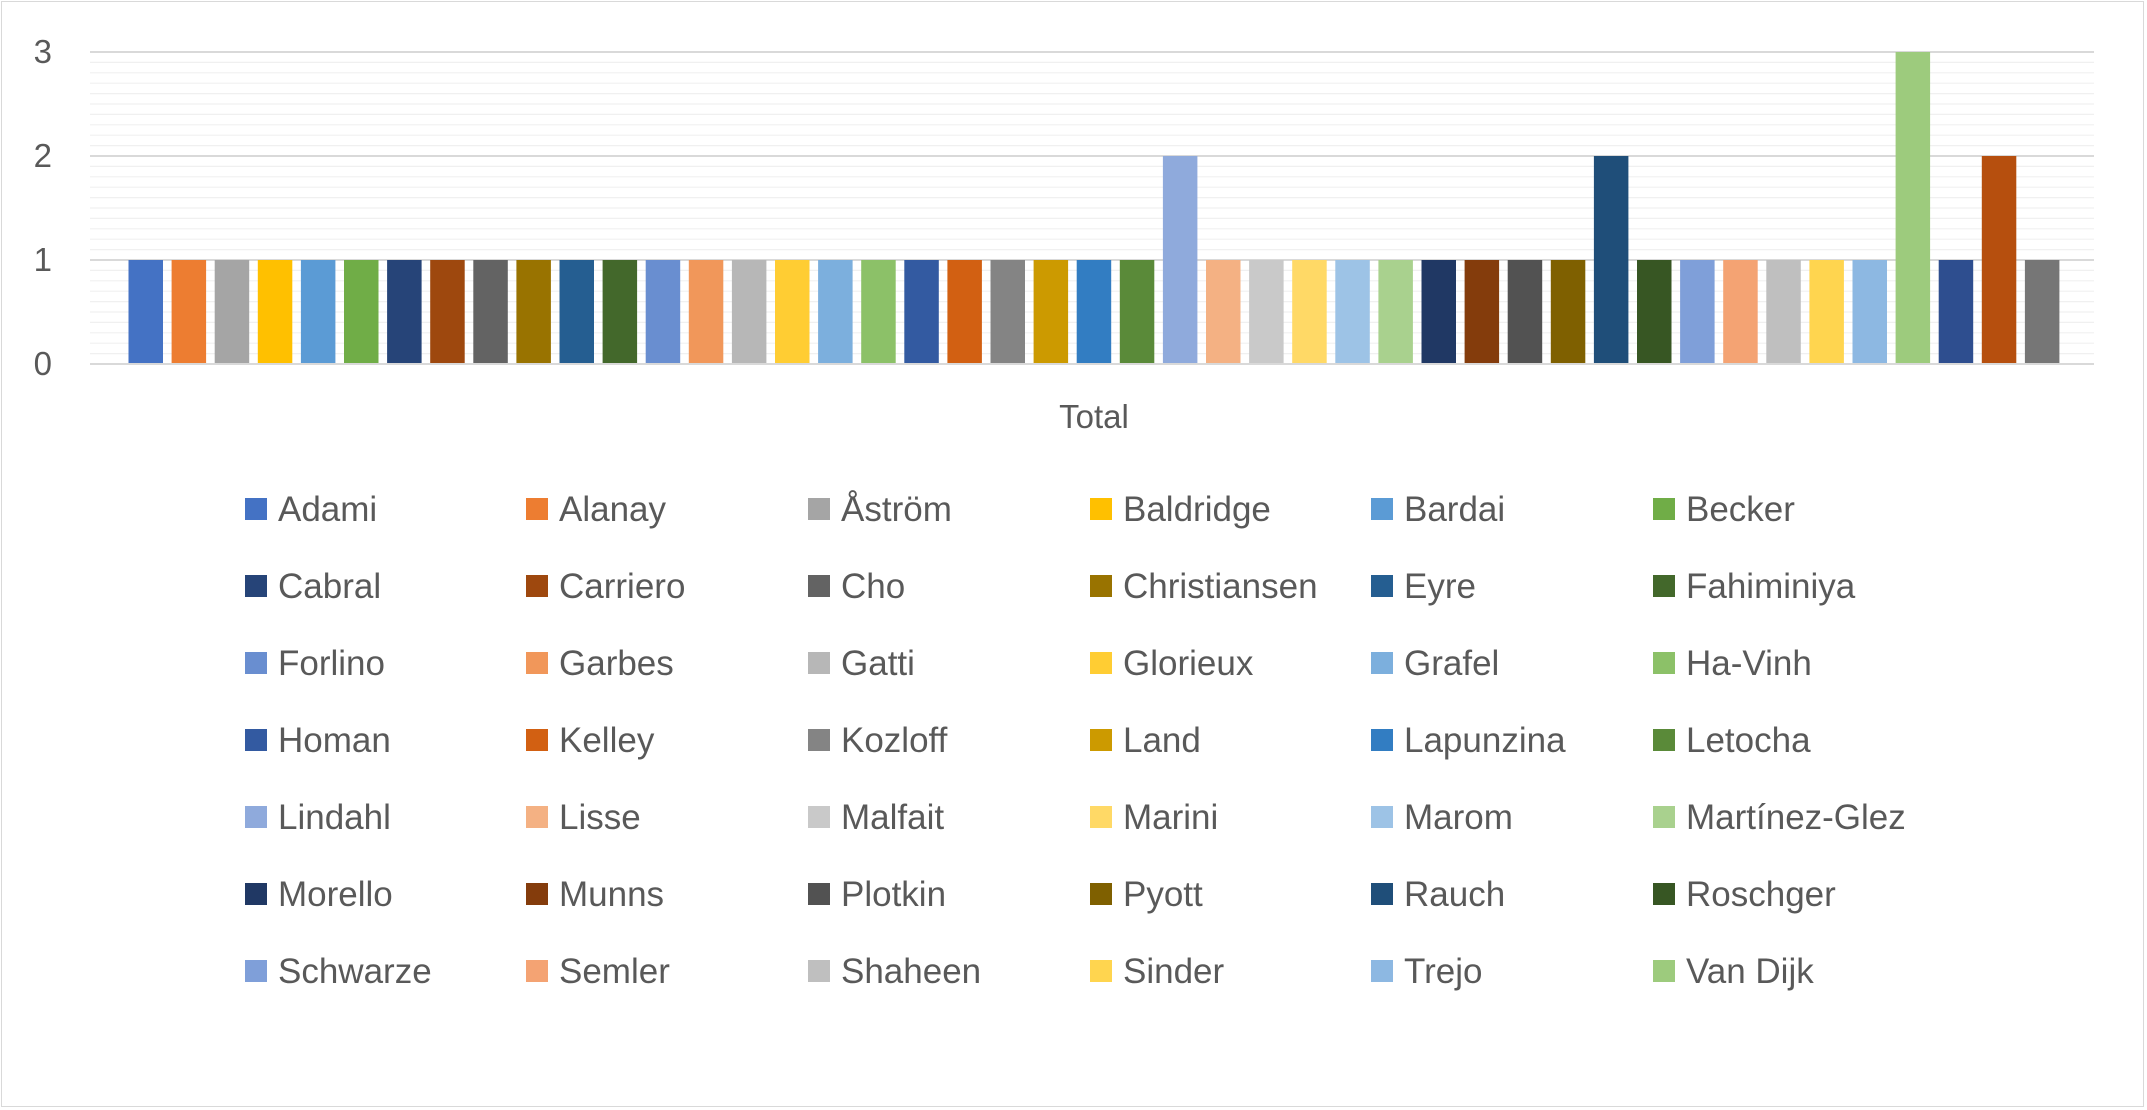 The width and height of the screenshot is (2147, 1110). Describe the element at coordinates (706, 312) in the screenshot. I see `bar-garbes` at that location.